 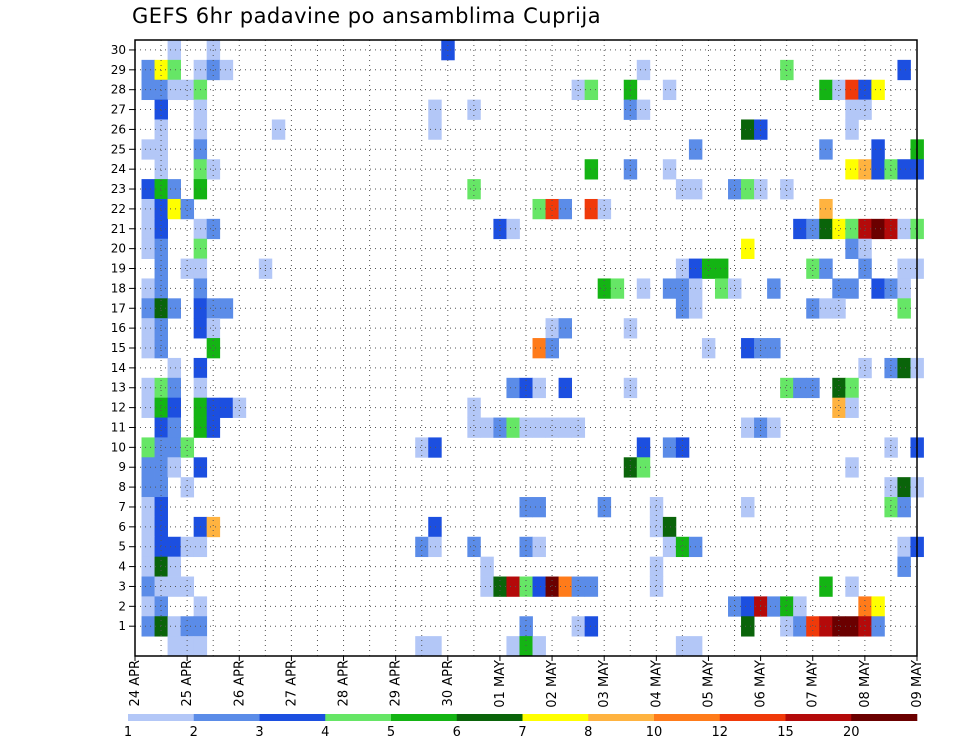 What do you see at coordinates (118, 229) in the screenshot?
I see `y-tick-label: 21` at bounding box center [118, 229].